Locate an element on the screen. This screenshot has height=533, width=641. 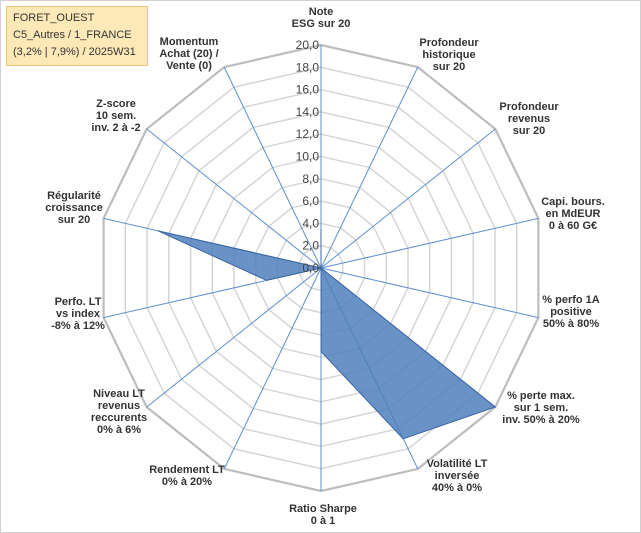
tick-label: 14,0 is located at coordinates (308, 112).